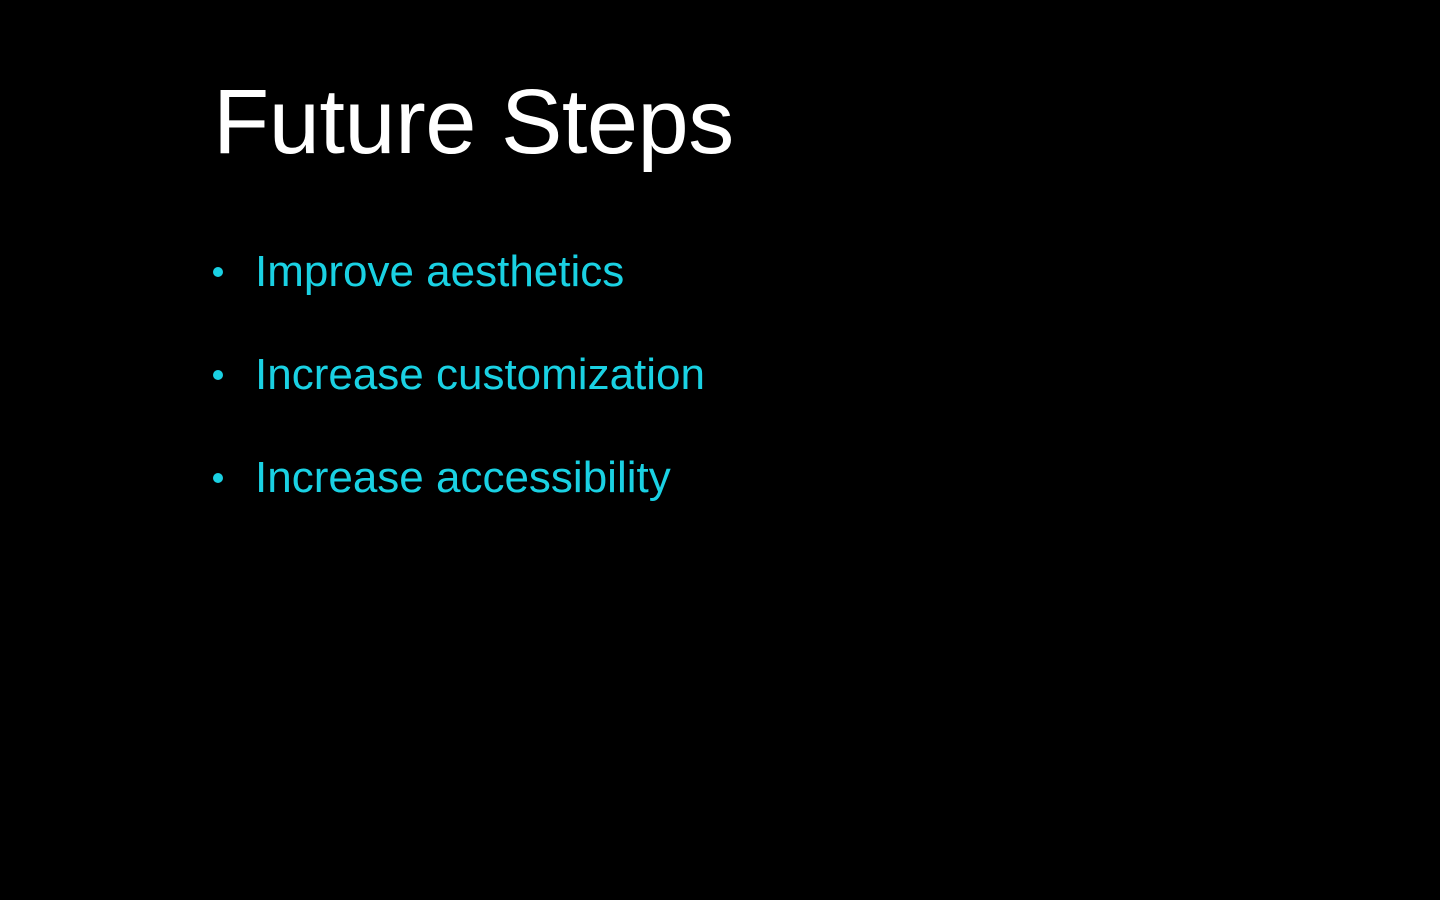  I want to click on bullet-text: Increase customization, so click(480, 374).